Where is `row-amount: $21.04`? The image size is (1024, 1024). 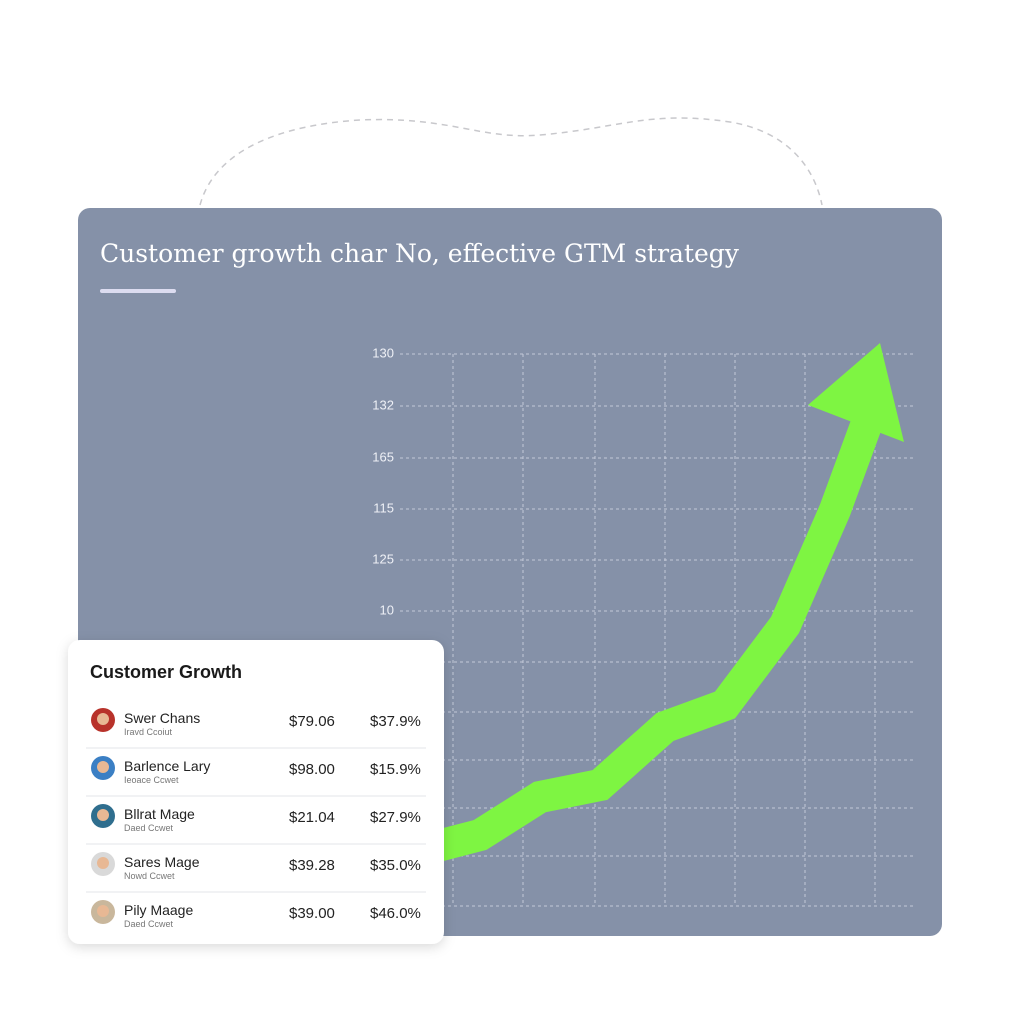 row-amount: $21.04 is located at coordinates (312, 817).